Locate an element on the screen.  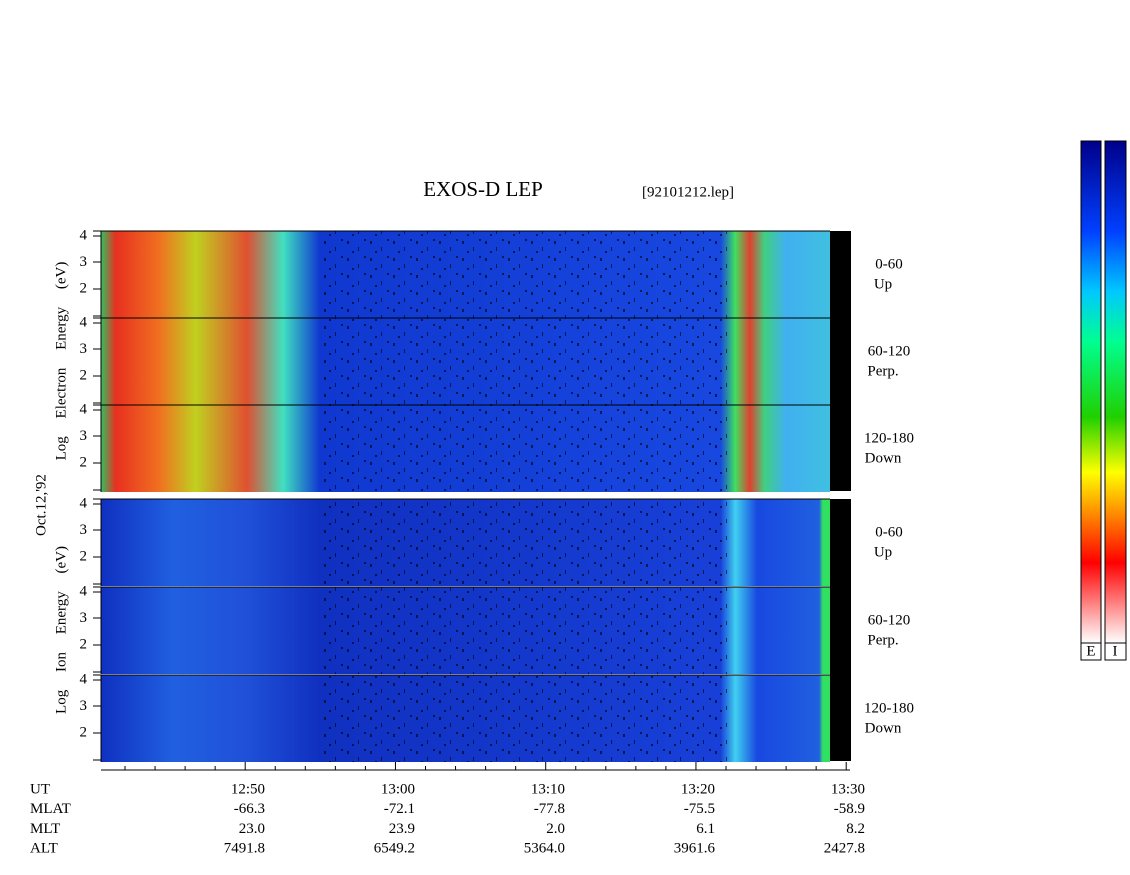
cell: 5364.0 is located at coordinates (544, 849).